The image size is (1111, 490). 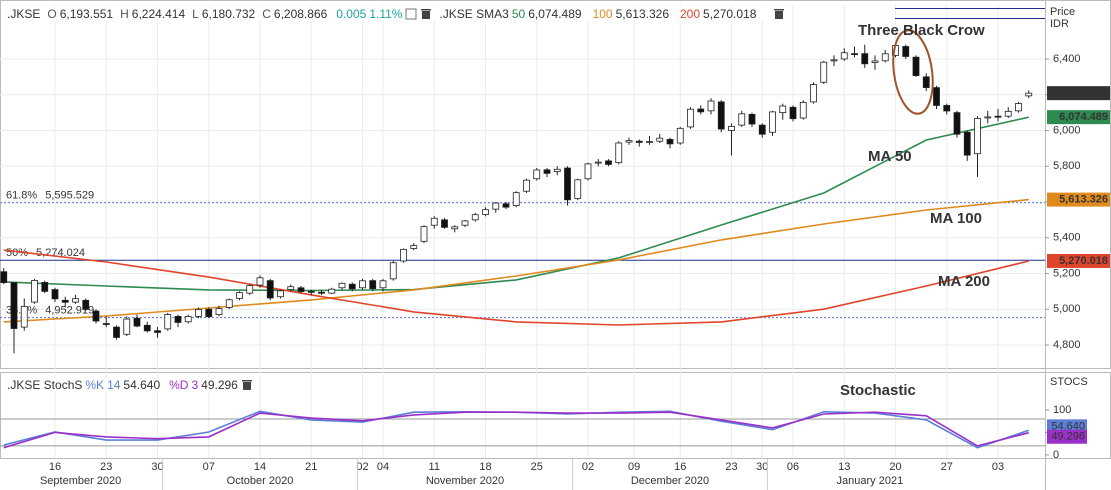 I want to click on month-label: January 2021, so click(x=870, y=481).